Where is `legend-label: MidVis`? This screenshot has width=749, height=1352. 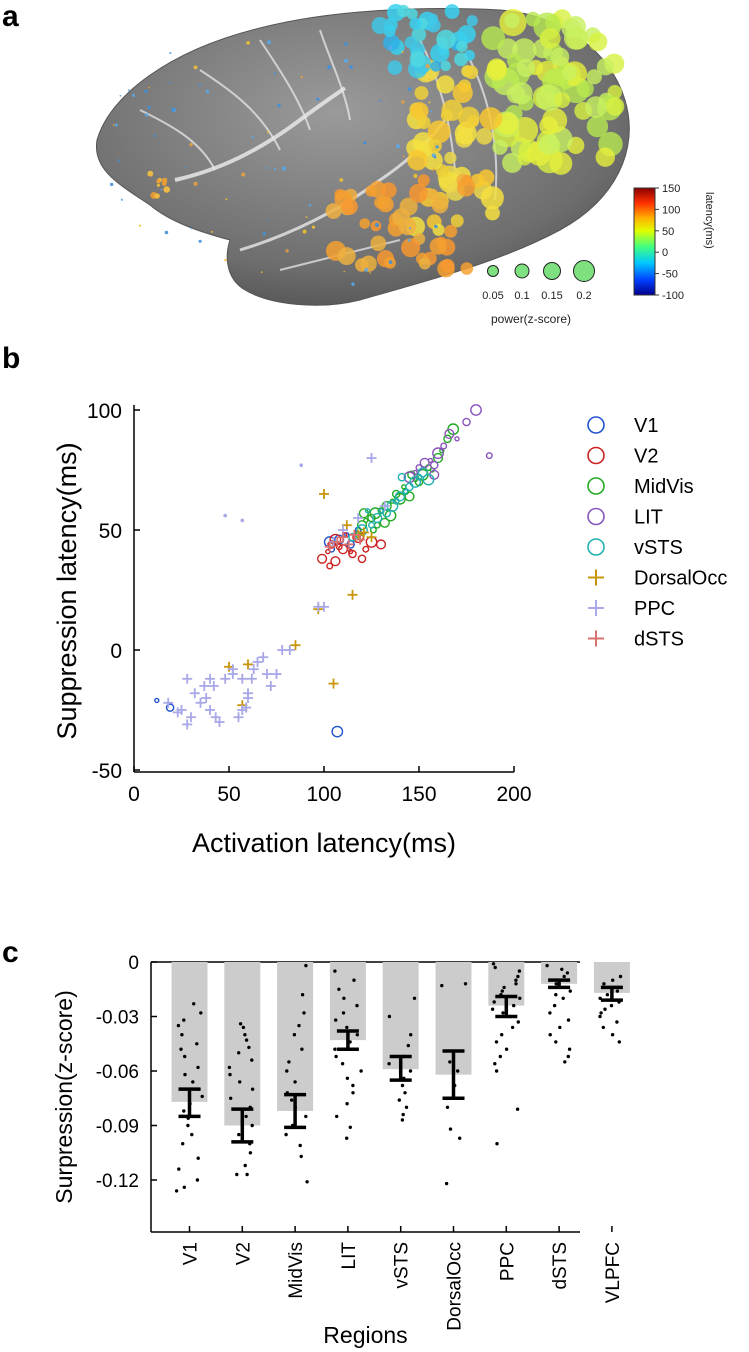
legend-label: MidVis is located at coordinates (664, 487).